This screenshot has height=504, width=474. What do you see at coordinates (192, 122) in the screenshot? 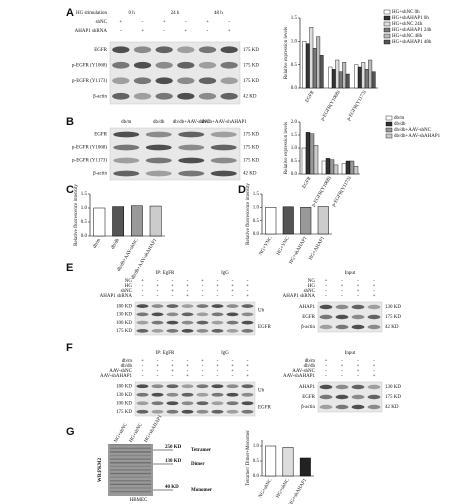
I see `condition-mark: db/db+AAV-shNC` at bounding box center [192, 122].